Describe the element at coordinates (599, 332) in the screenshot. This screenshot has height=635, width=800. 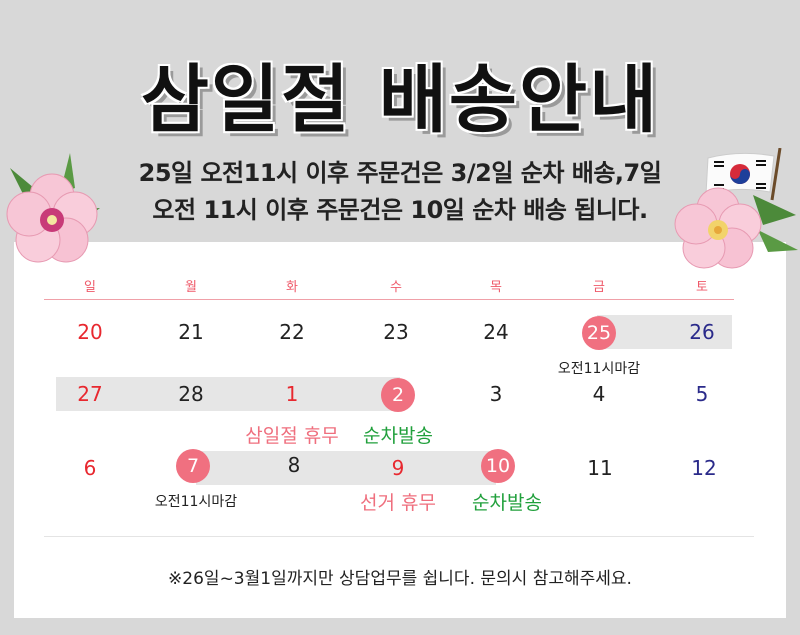
I see `date-cell-highlighted: 25` at that location.